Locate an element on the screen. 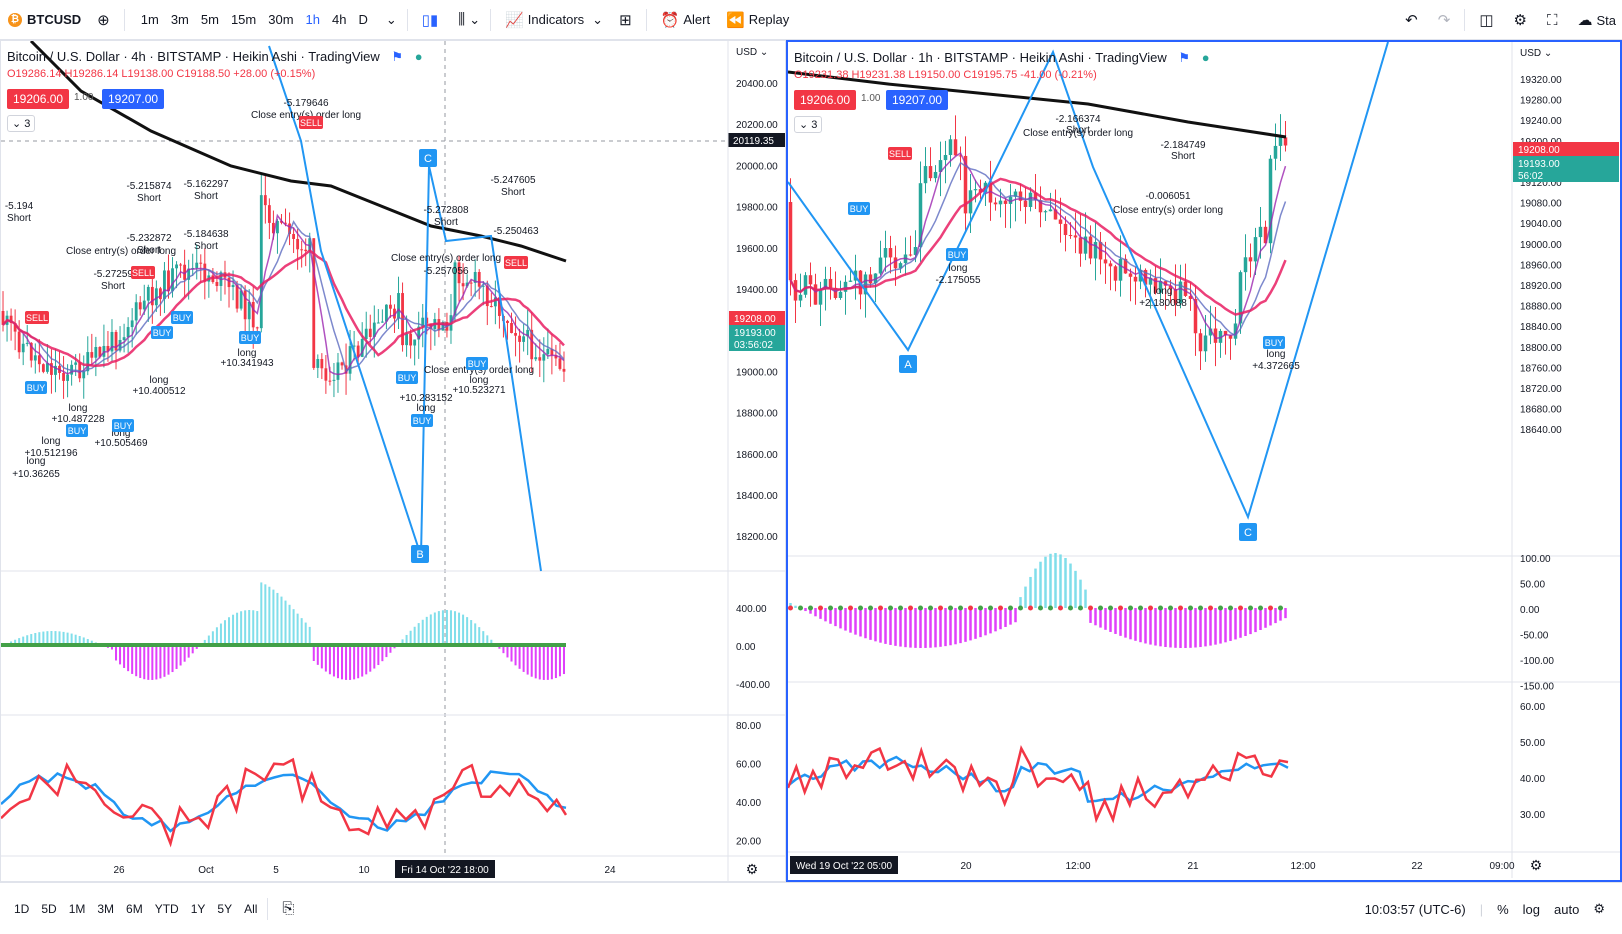  redo-button: ↷ is located at coordinates (1444, 20).